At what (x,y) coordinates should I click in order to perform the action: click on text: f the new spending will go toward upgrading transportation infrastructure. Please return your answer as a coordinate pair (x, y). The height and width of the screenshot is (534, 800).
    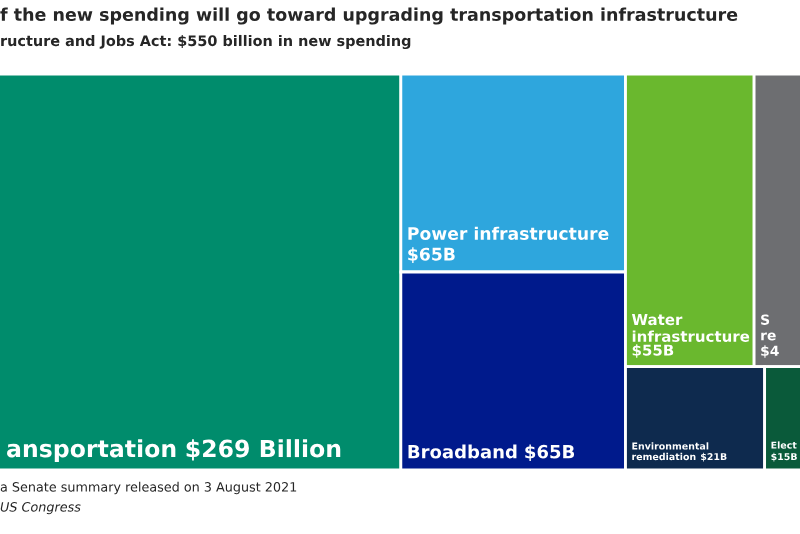
    Looking at the image, I should click on (369, 16).